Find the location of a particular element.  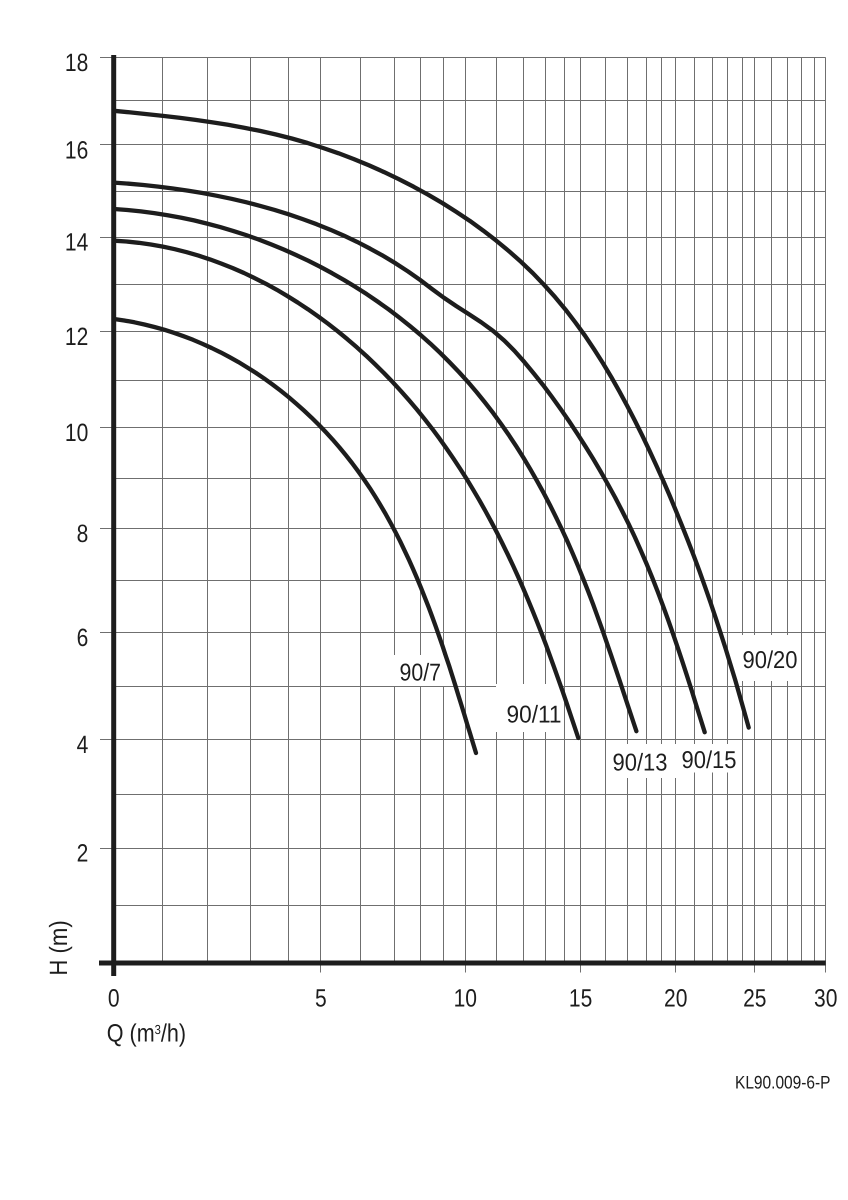

svg-text: 12 is located at coordinates (76, 337).